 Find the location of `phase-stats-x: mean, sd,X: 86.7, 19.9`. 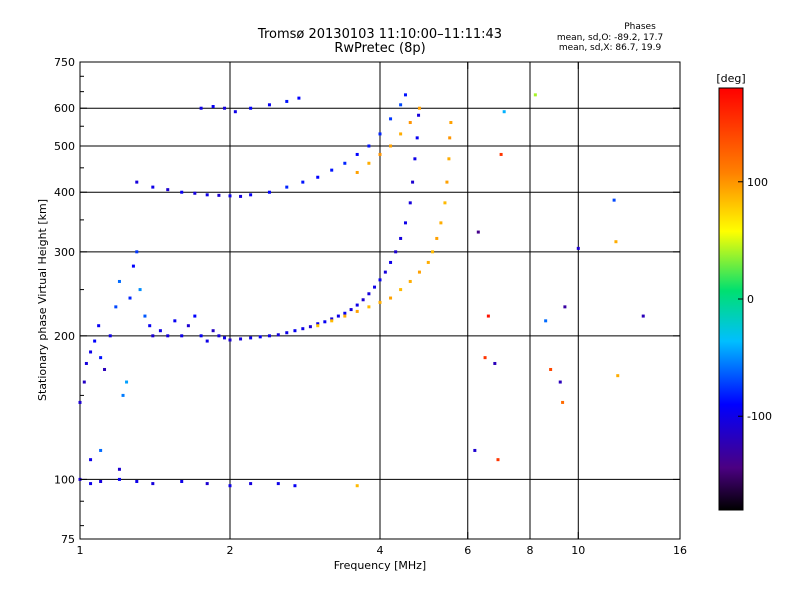

phase-stats-x: mean, sd,X: 86.7, 19.9 is located at coordinates (610, 48).